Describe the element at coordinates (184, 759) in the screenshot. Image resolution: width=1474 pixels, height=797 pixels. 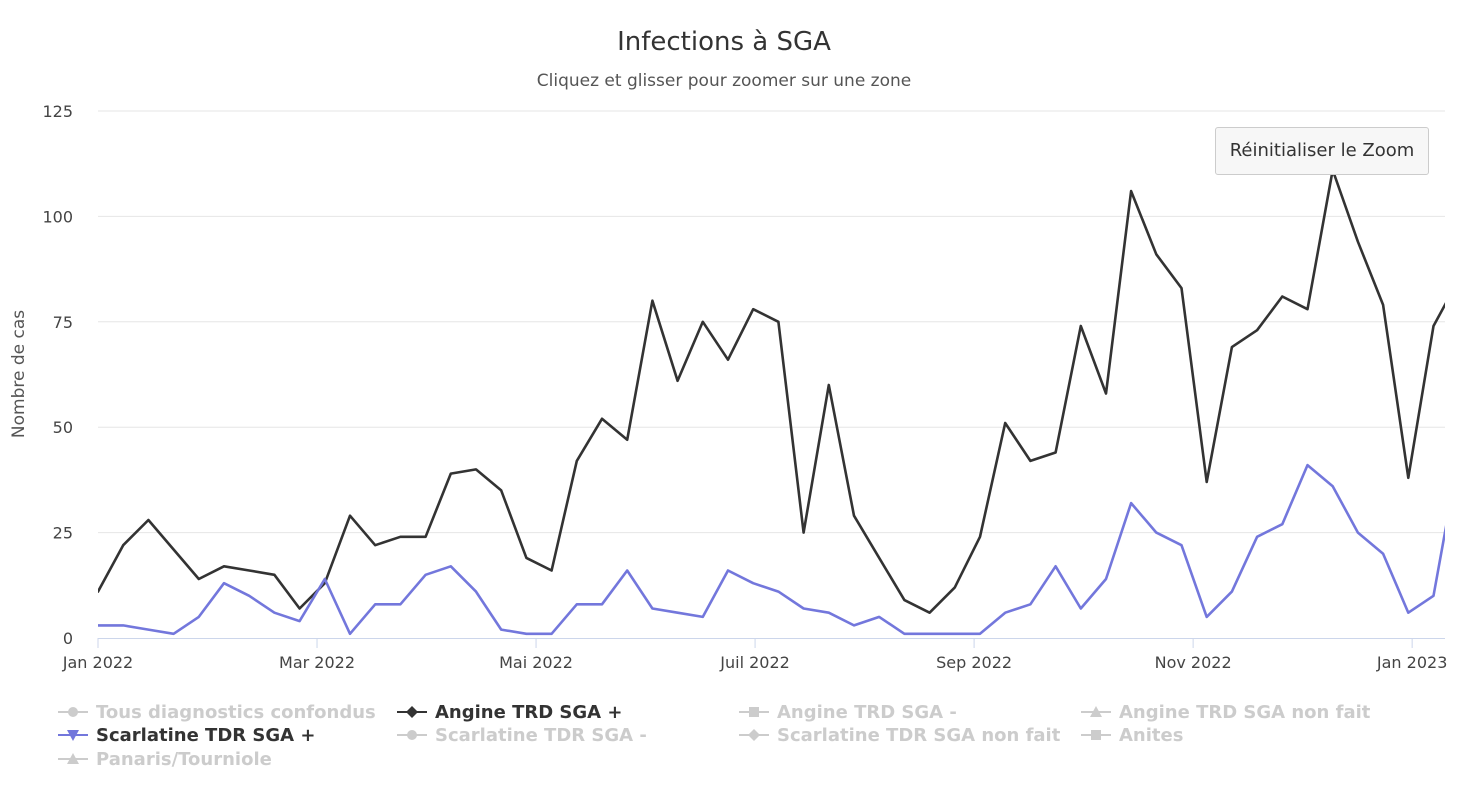
I see `legend-label: Panaris/Tourniole` at that location.